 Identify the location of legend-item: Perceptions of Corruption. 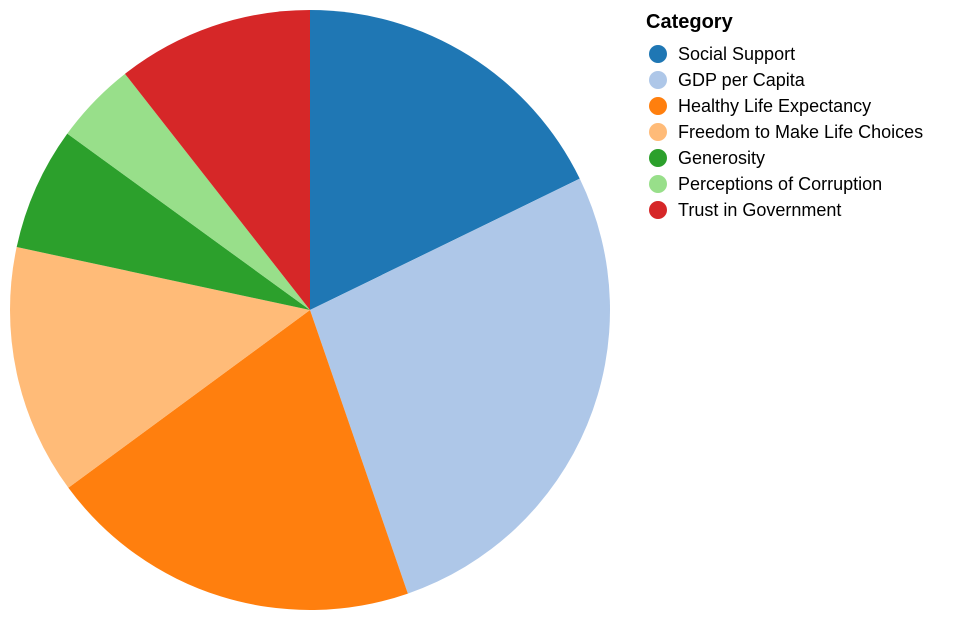
(765, 184).